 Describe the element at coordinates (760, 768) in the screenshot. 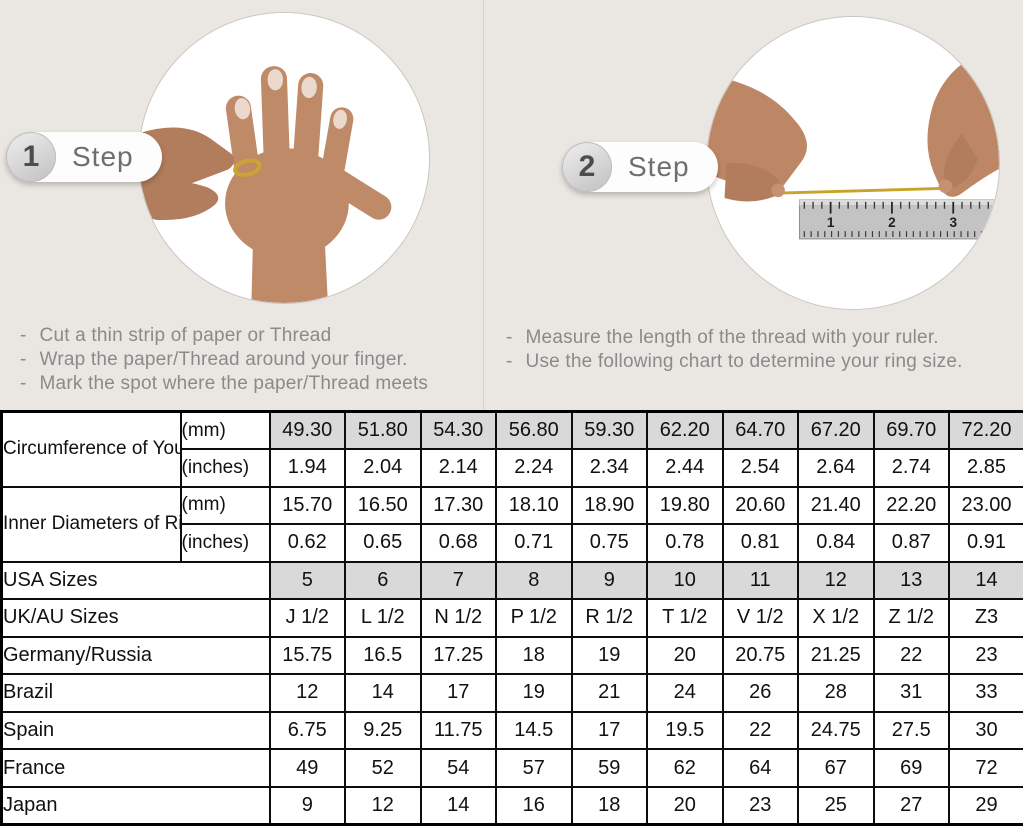

I see `table-cell: 64` at that location.